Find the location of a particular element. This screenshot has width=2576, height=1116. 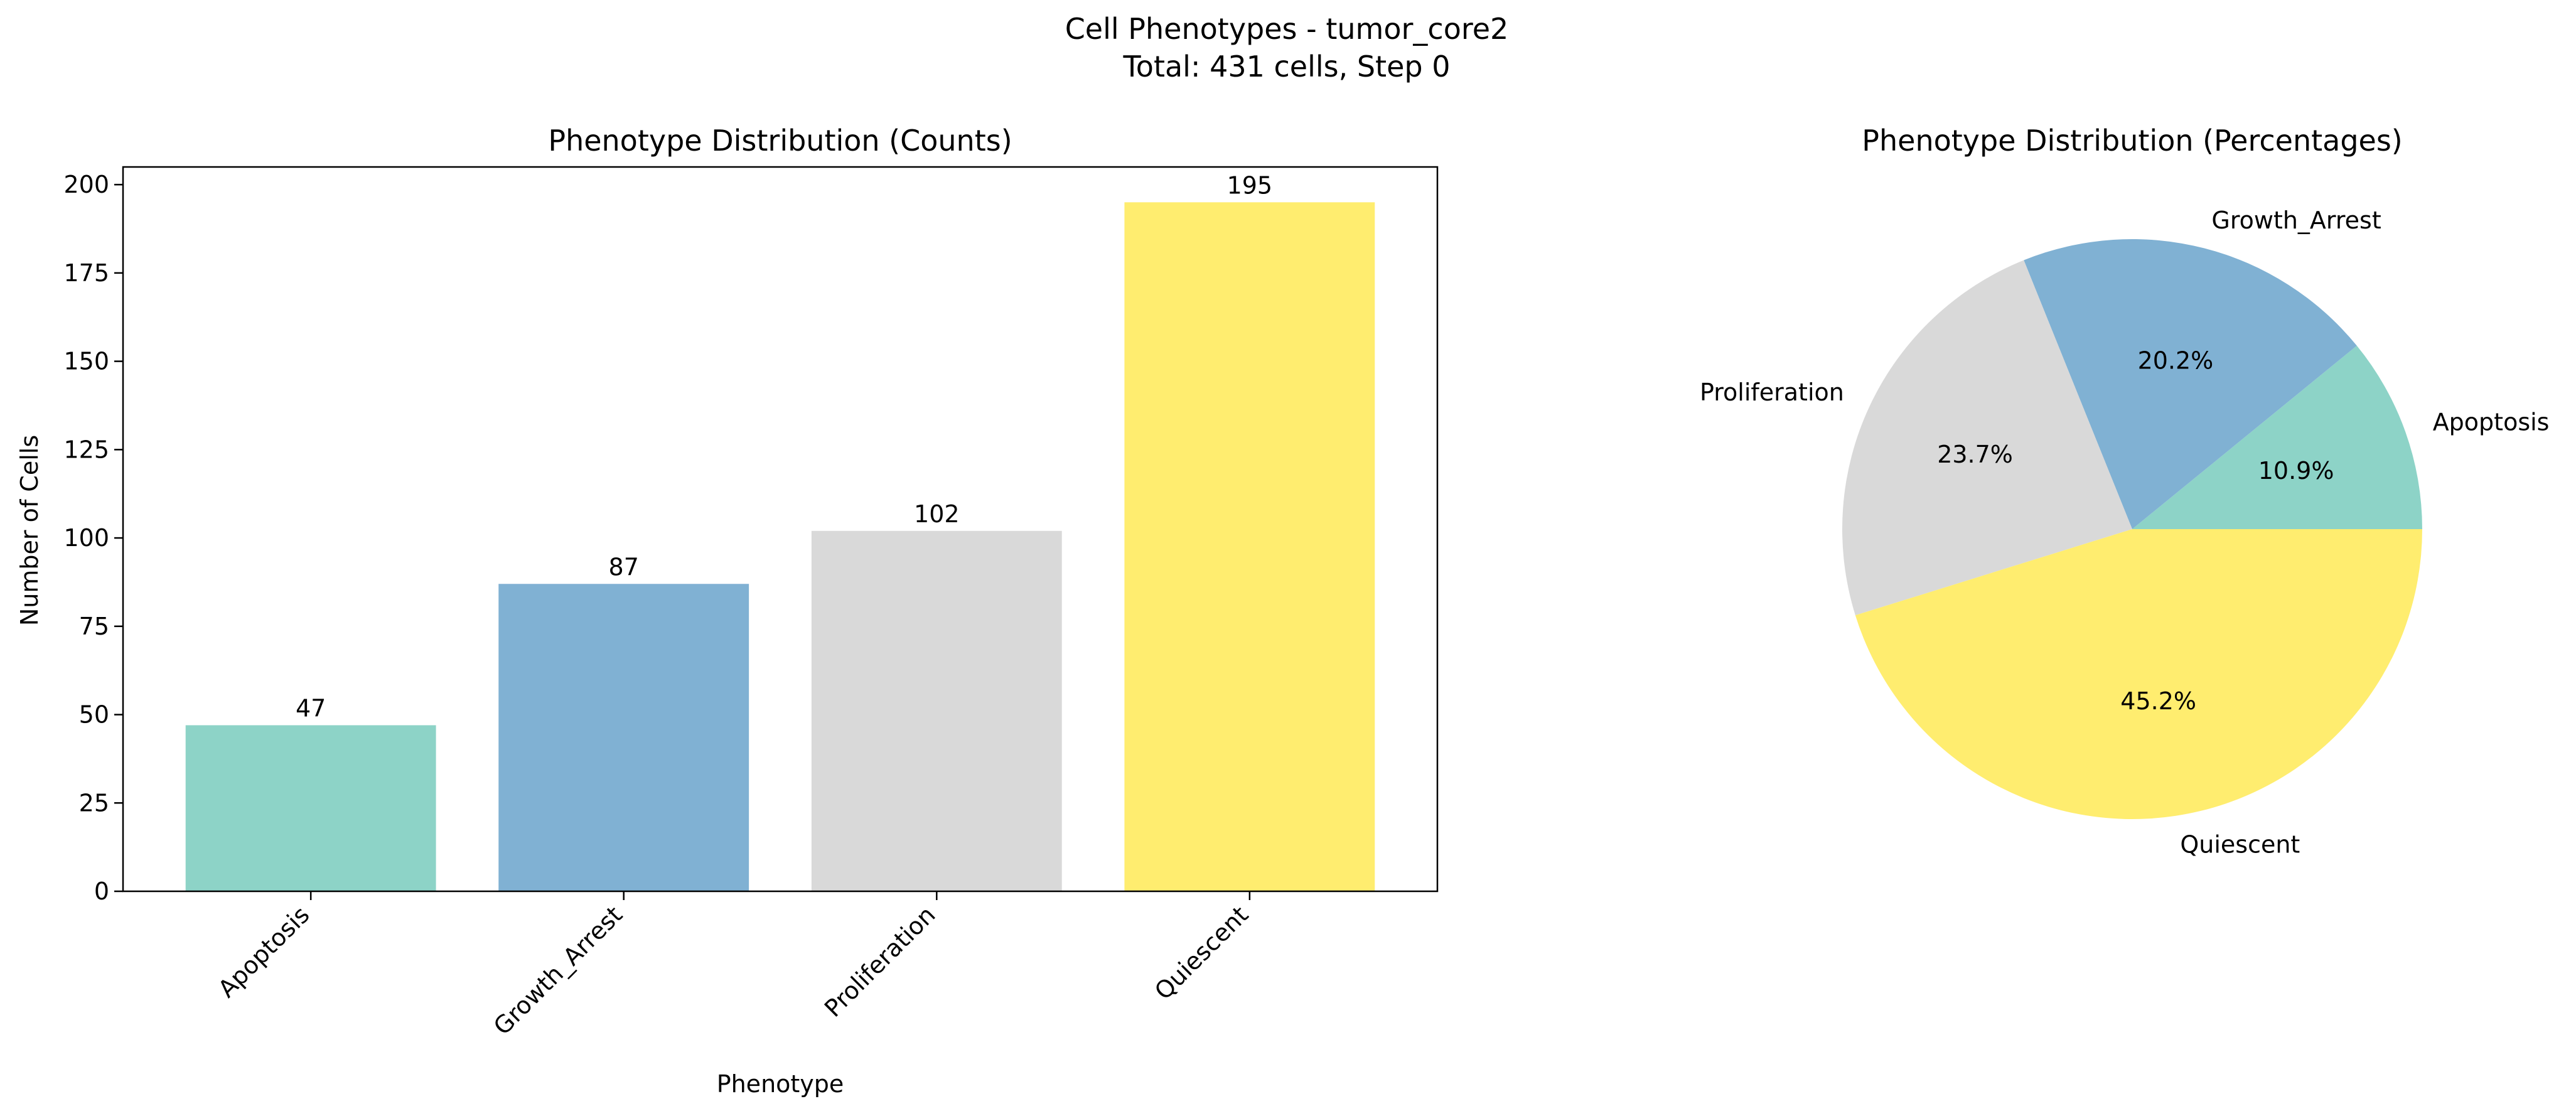

pie-pct-label: 45.2% is located at coordinates (2158, 701).